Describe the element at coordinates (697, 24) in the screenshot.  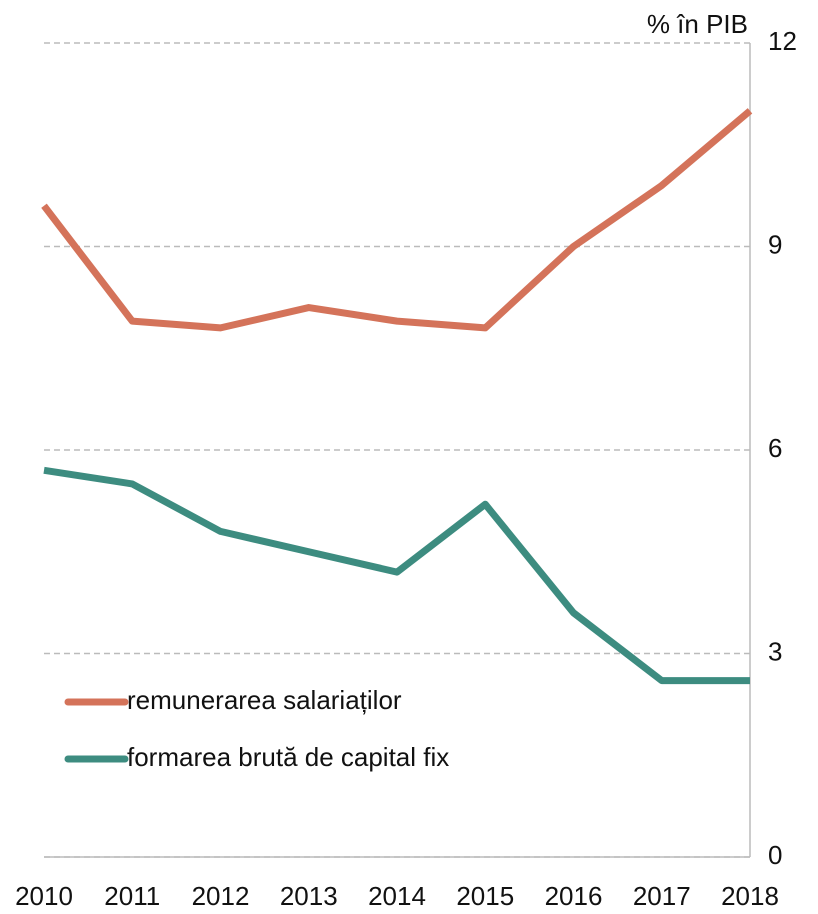
I see `y-axis-label: % în PIB` at that location.